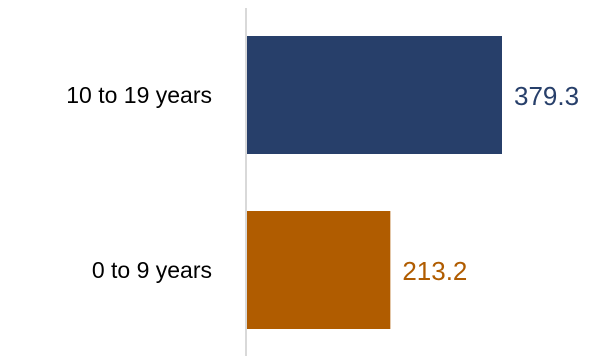  What do you see at coordinates (374, 95) in the screenshot?
I see `bar-10-to-19-years` at bounding box center [374, 95].